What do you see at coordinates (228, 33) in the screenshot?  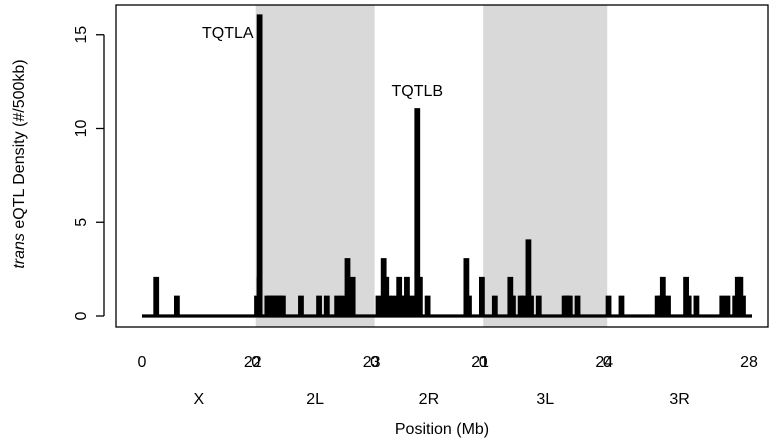 I see `annotation-tqtla: TQTLA` at bounding box center [228, 33].